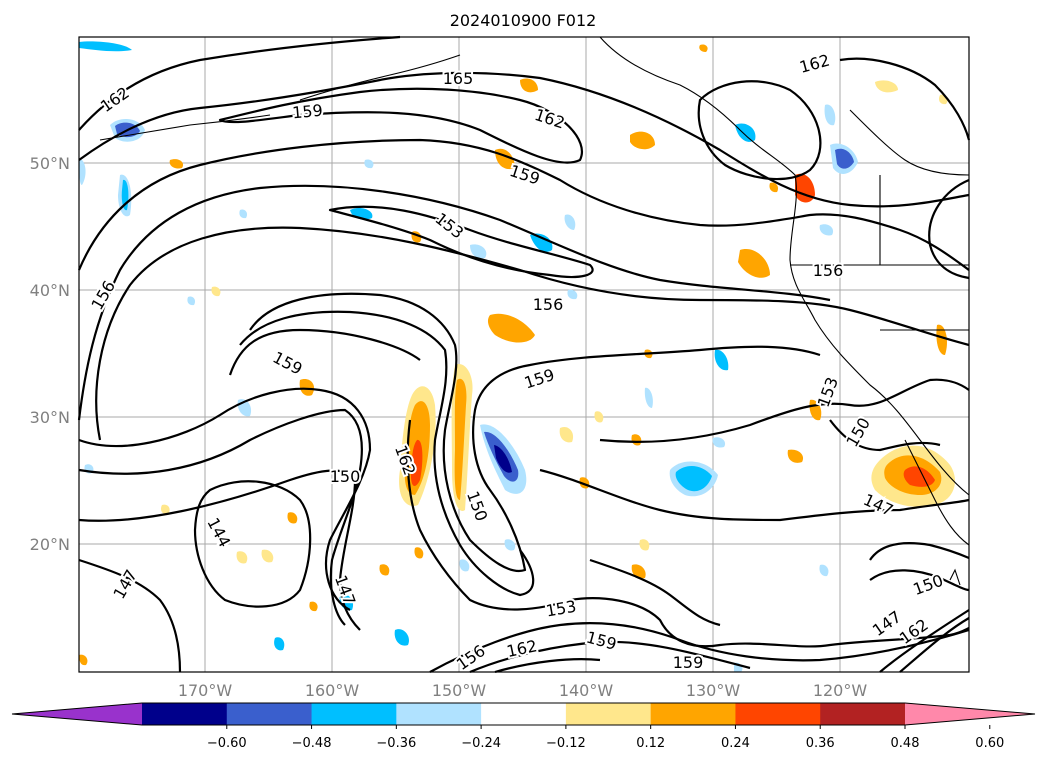 The height and width of the screenshot is (765, 1047). What do you see at coordinates (50, 354) in the screenshot?
I see `lat-labels: 50°N 40°N 30°N 20°N` at bounding box center [50, 354].